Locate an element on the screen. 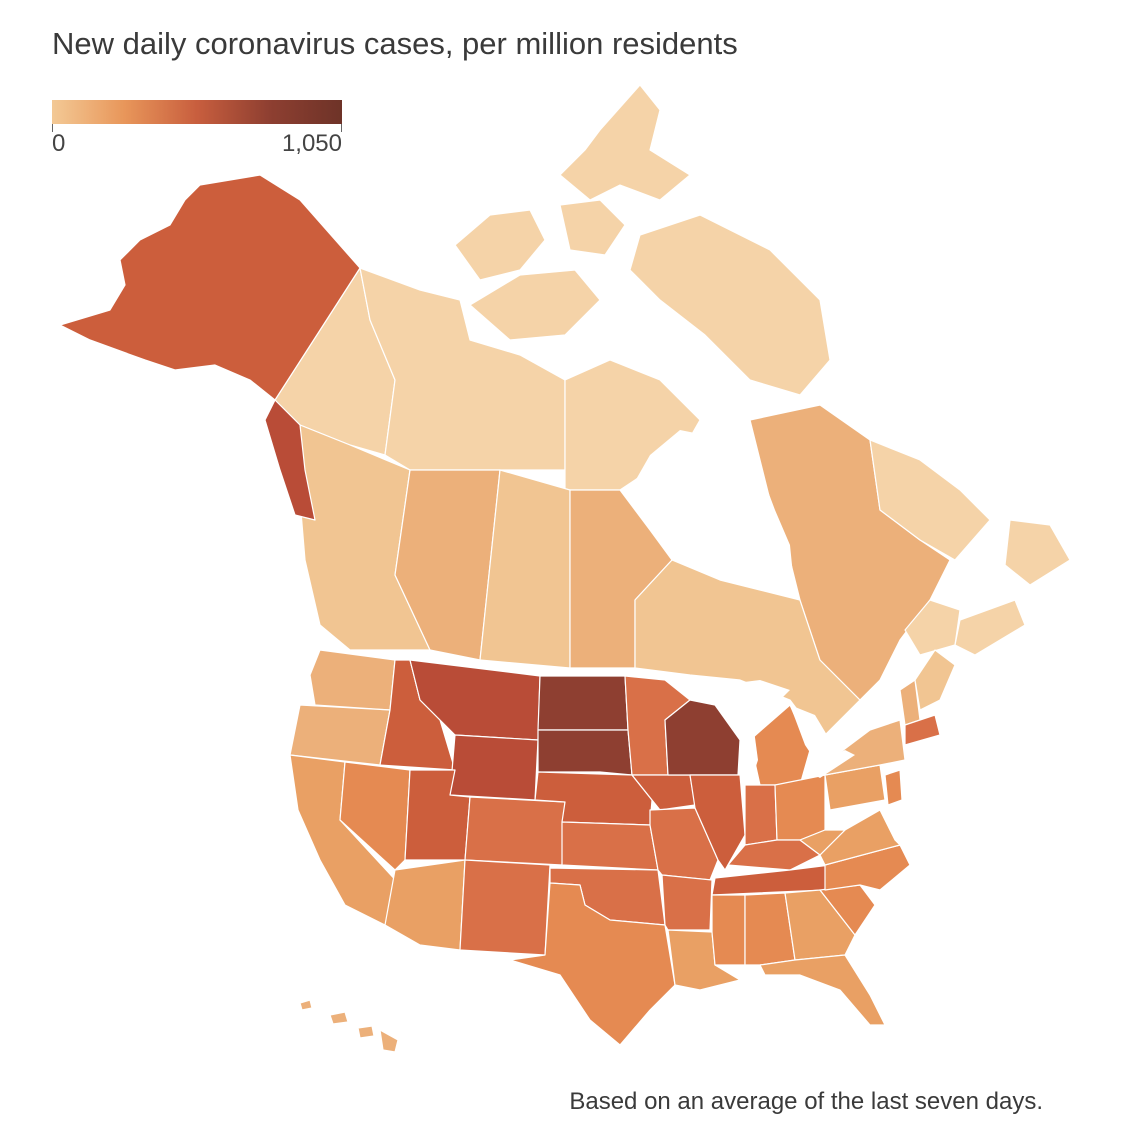 This screenshot has width=1125, height=1124. region-alaska is located at coordinates (210, 287).